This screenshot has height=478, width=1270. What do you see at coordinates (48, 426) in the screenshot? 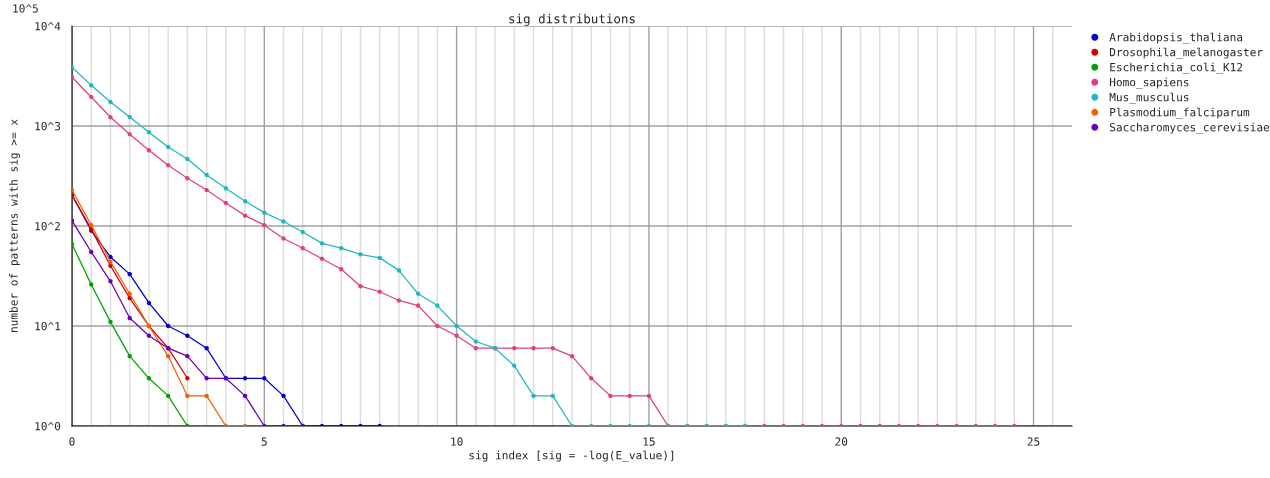
I see `y-tick-label: 10^0` at bounding box center [48, 426].